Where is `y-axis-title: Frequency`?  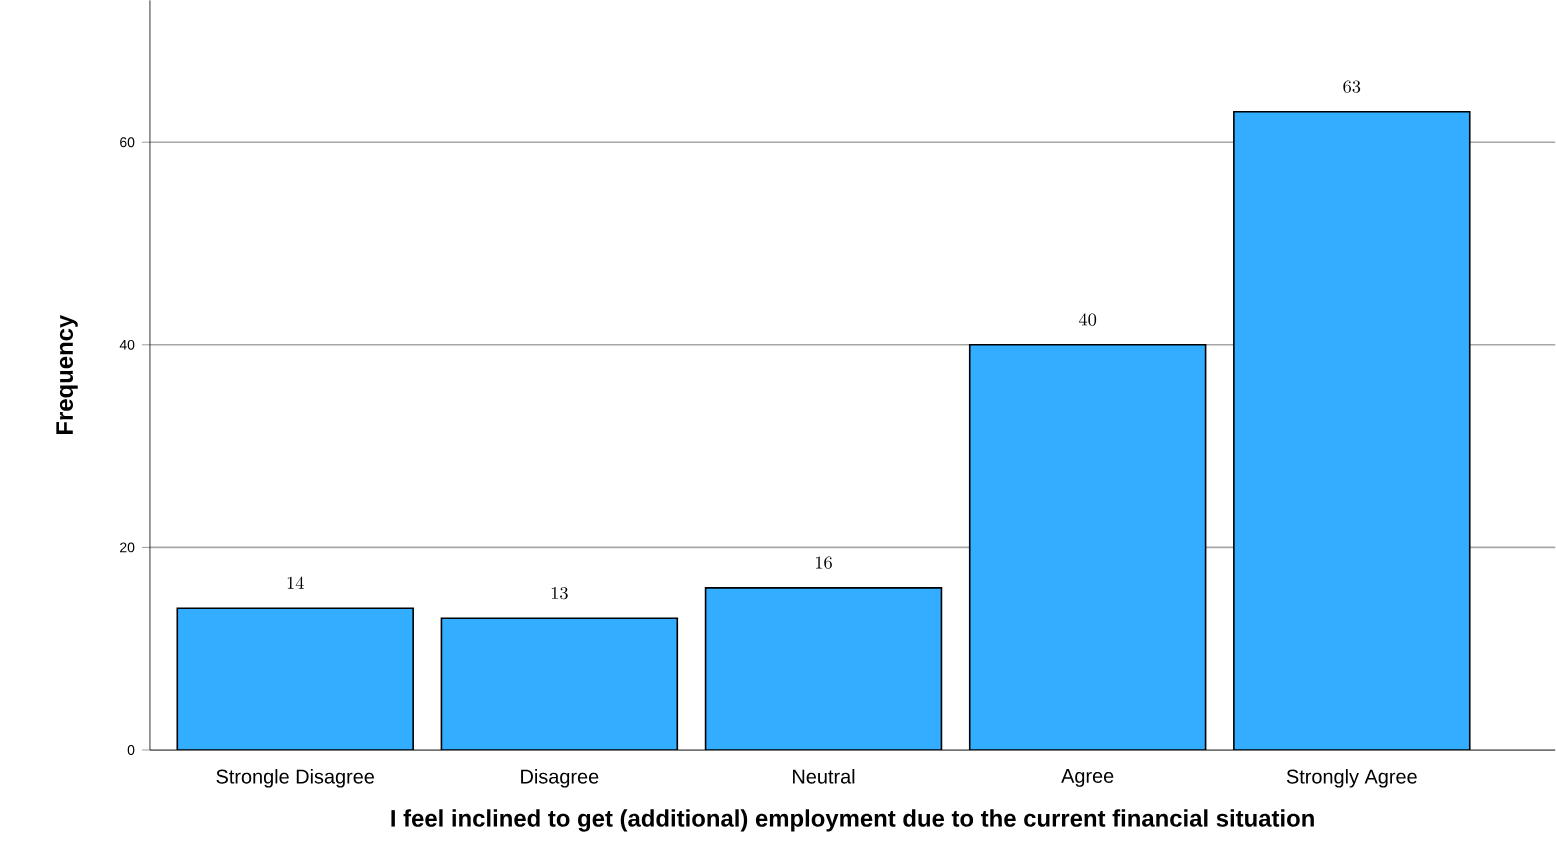
y-axis-title: Frequency is located at coordinates (67, 374).